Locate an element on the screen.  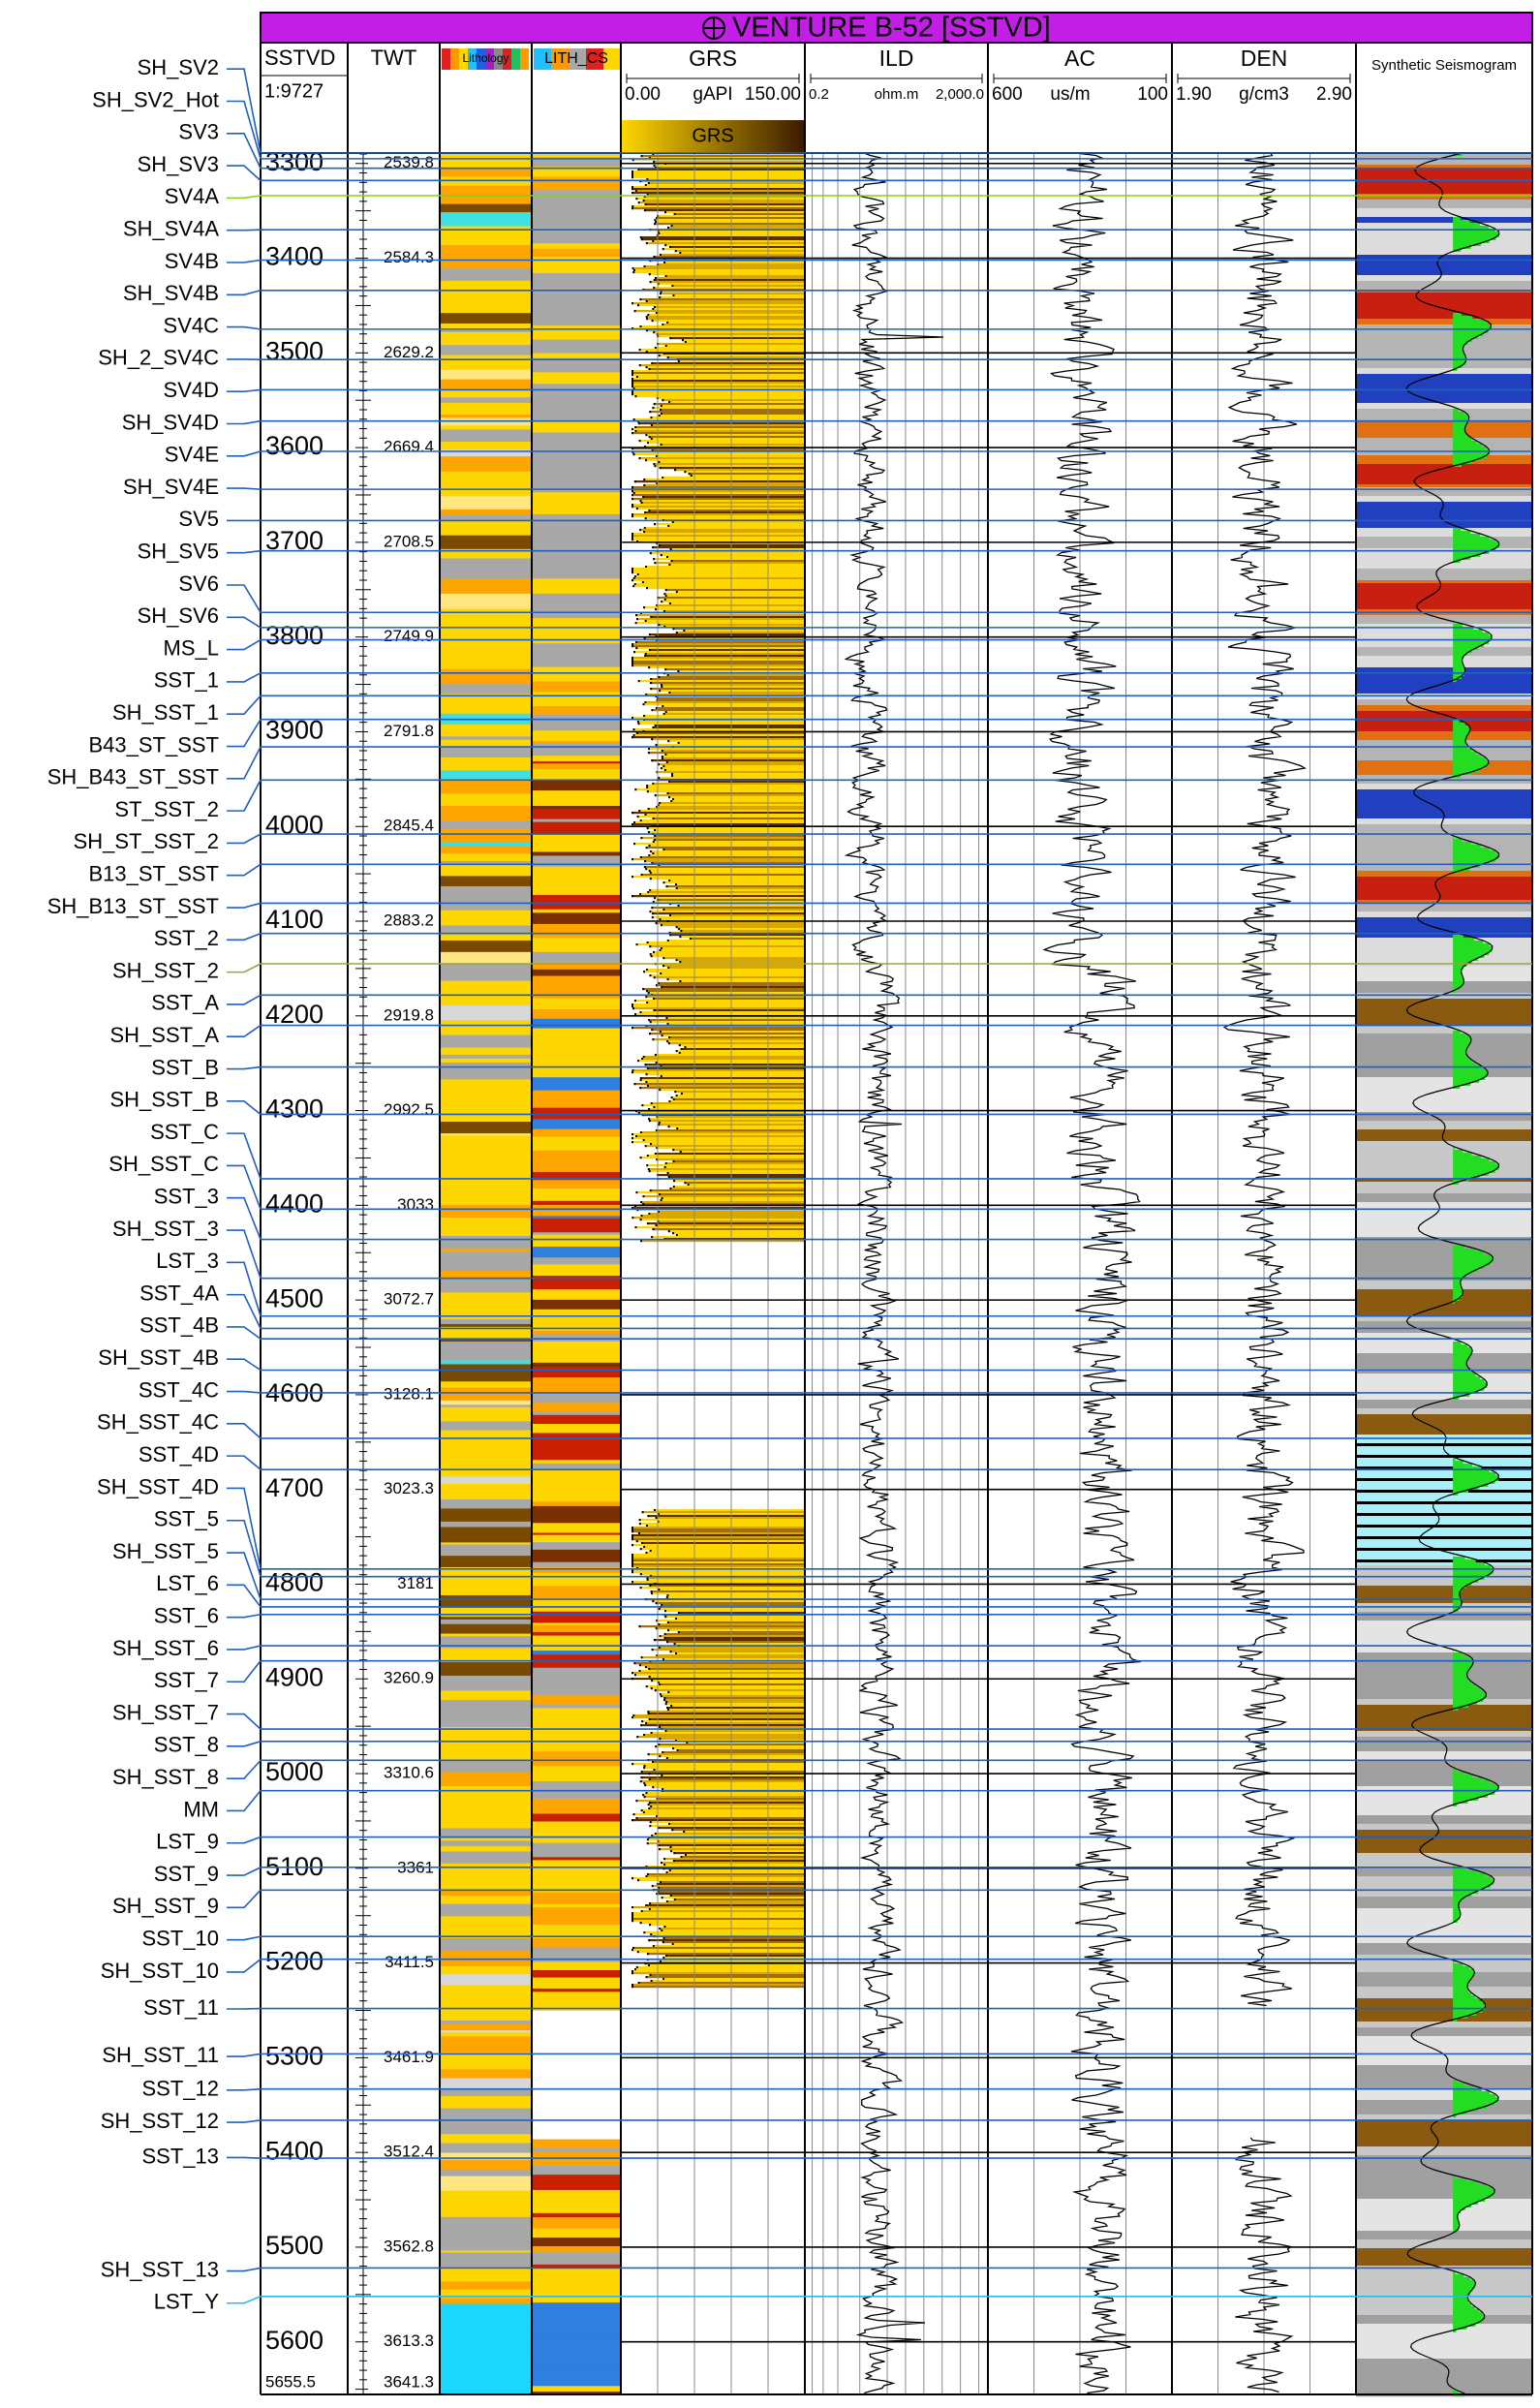
lith-header: Lithology is located at coordinates (485, 58).